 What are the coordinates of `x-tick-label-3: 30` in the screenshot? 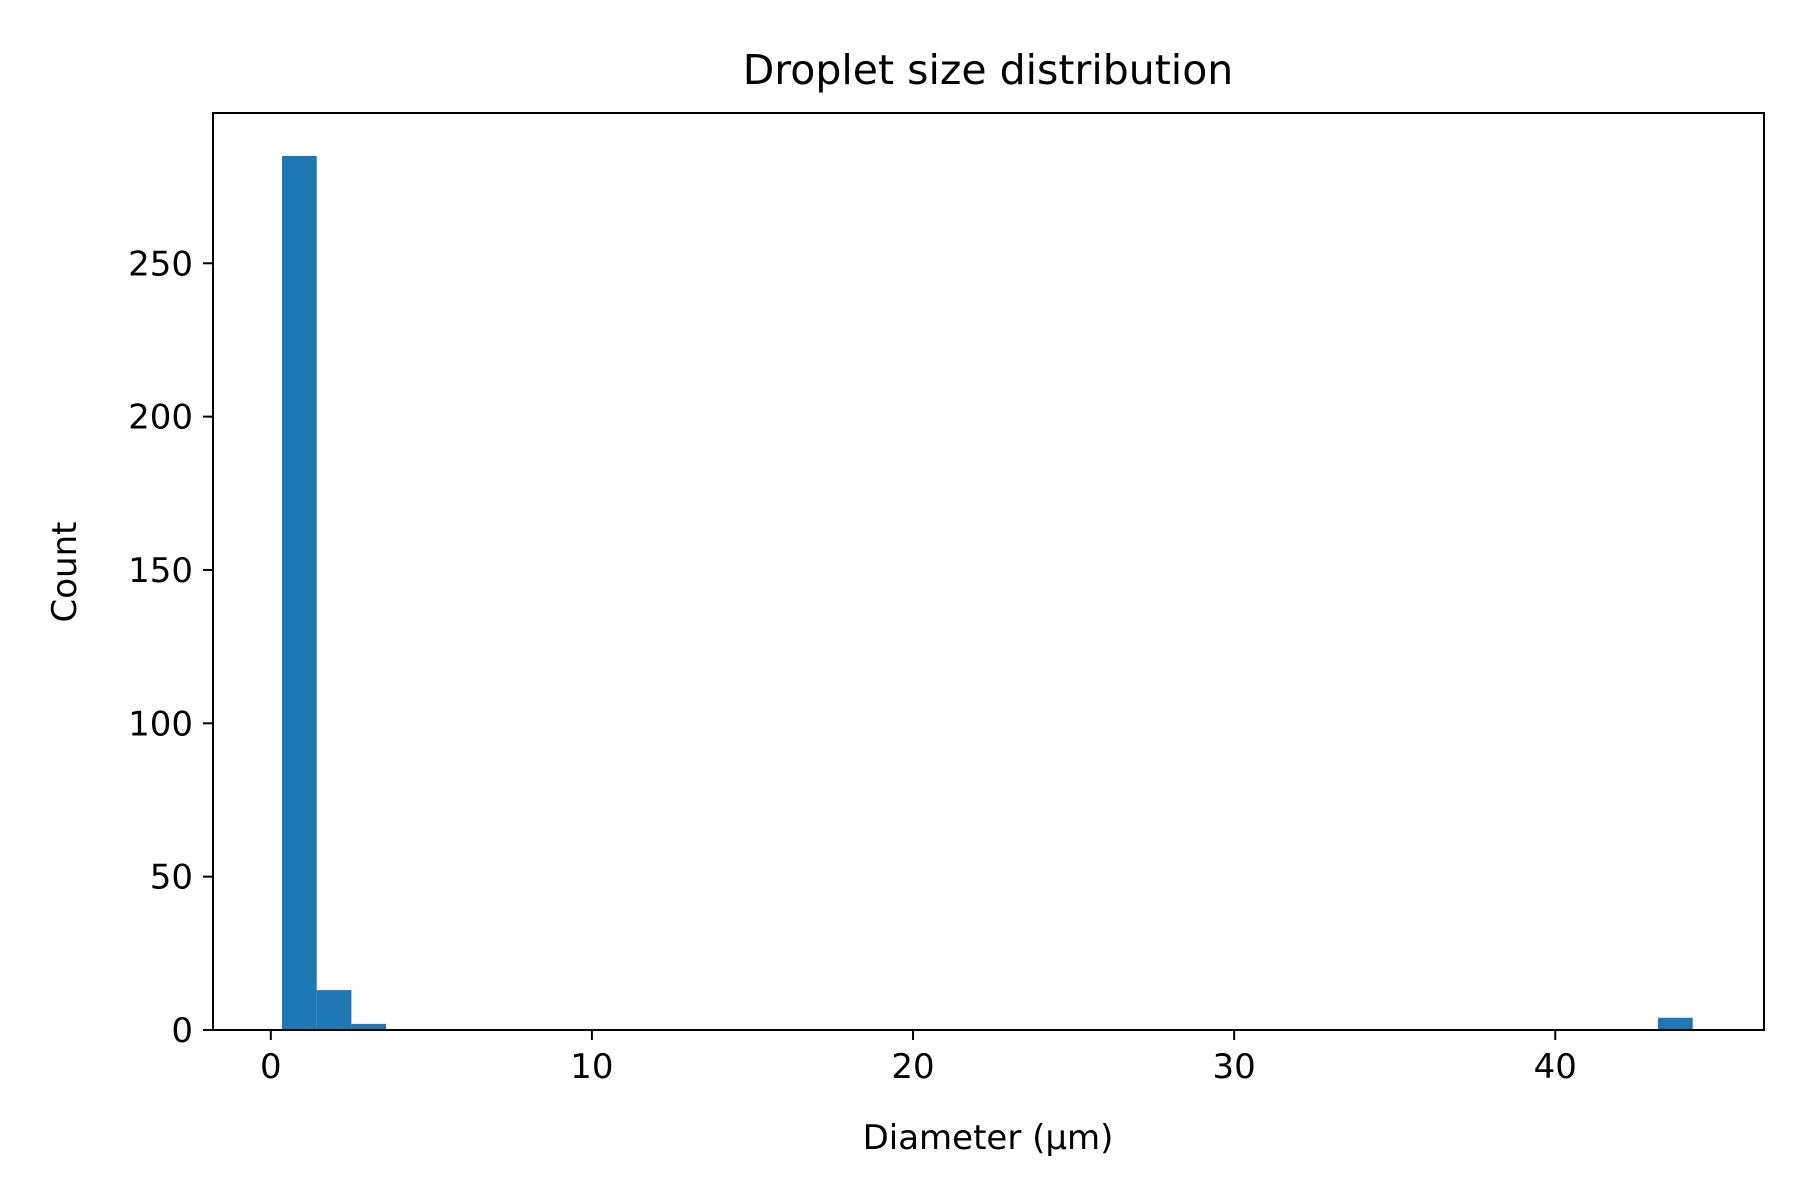 It's located at (1234, 1067).